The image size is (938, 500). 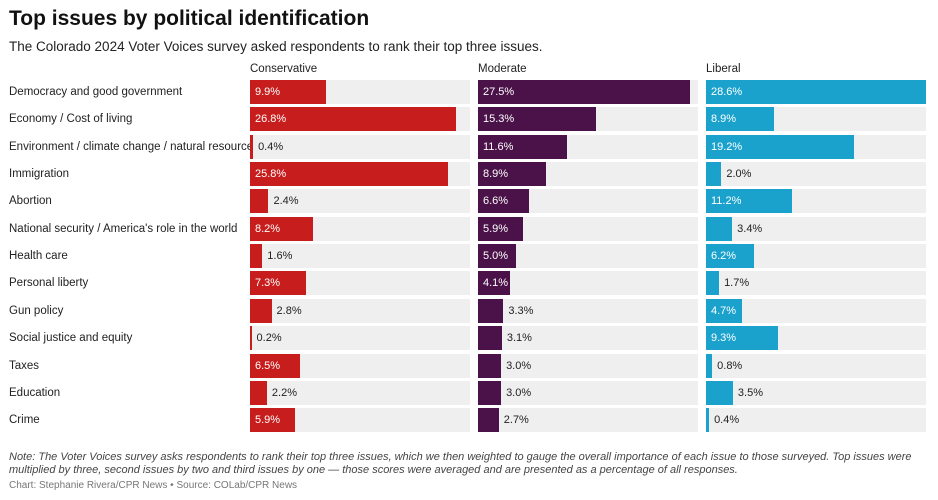 I want to click on data-label: 6.2%, so click(x=724, y=256).